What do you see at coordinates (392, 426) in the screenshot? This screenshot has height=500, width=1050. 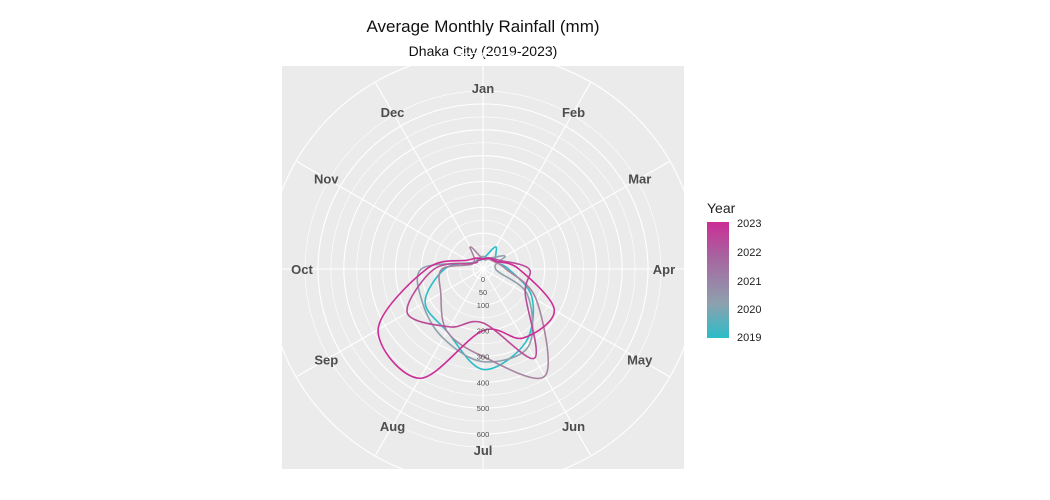 I see `month-label-aug: Aug` at bounding box center [392, 426].